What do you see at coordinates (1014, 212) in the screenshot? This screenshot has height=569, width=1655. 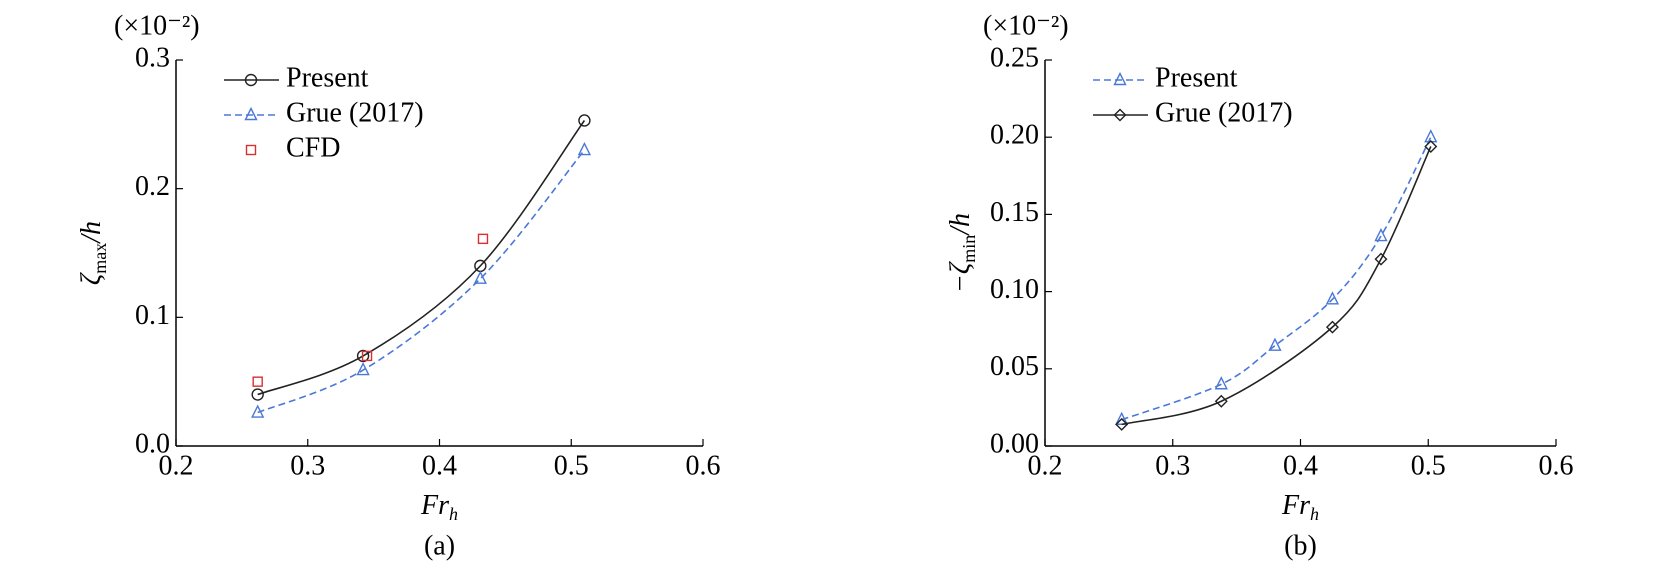 I see `y-tick-label: 0.15` at bounding box center [1014, 212].